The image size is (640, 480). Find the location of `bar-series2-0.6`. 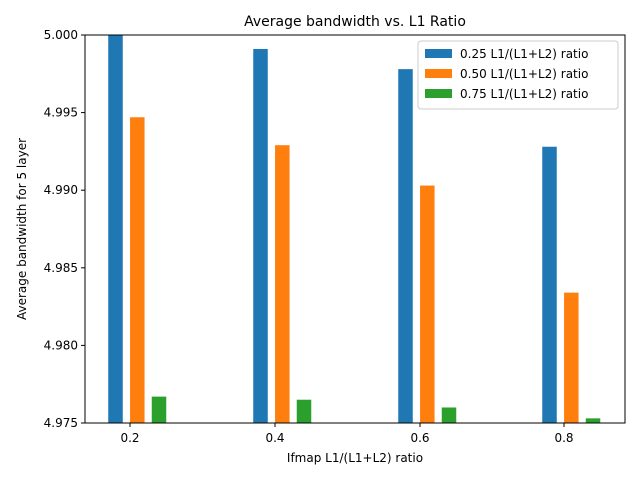

bar-series2-0.6 is located at coordinates (427, 304).